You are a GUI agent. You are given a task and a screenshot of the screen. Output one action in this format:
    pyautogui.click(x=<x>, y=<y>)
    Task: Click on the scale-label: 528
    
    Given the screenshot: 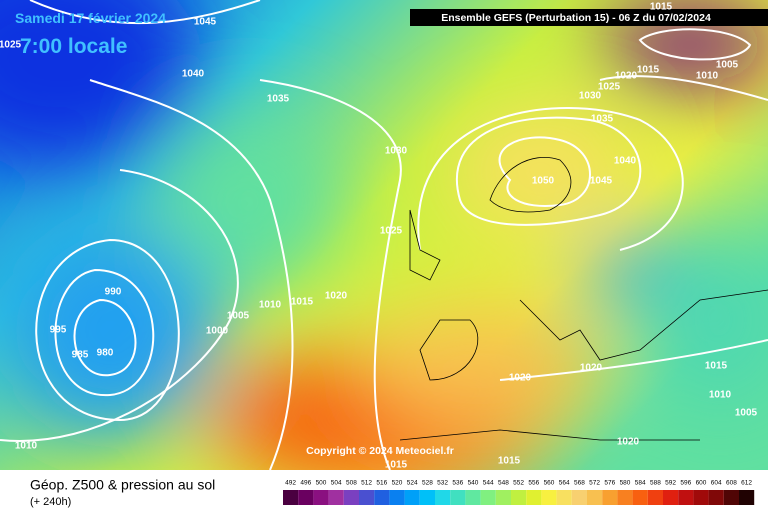 What is the action you would take?
    pyautogui.click(x=427, y=483)
    